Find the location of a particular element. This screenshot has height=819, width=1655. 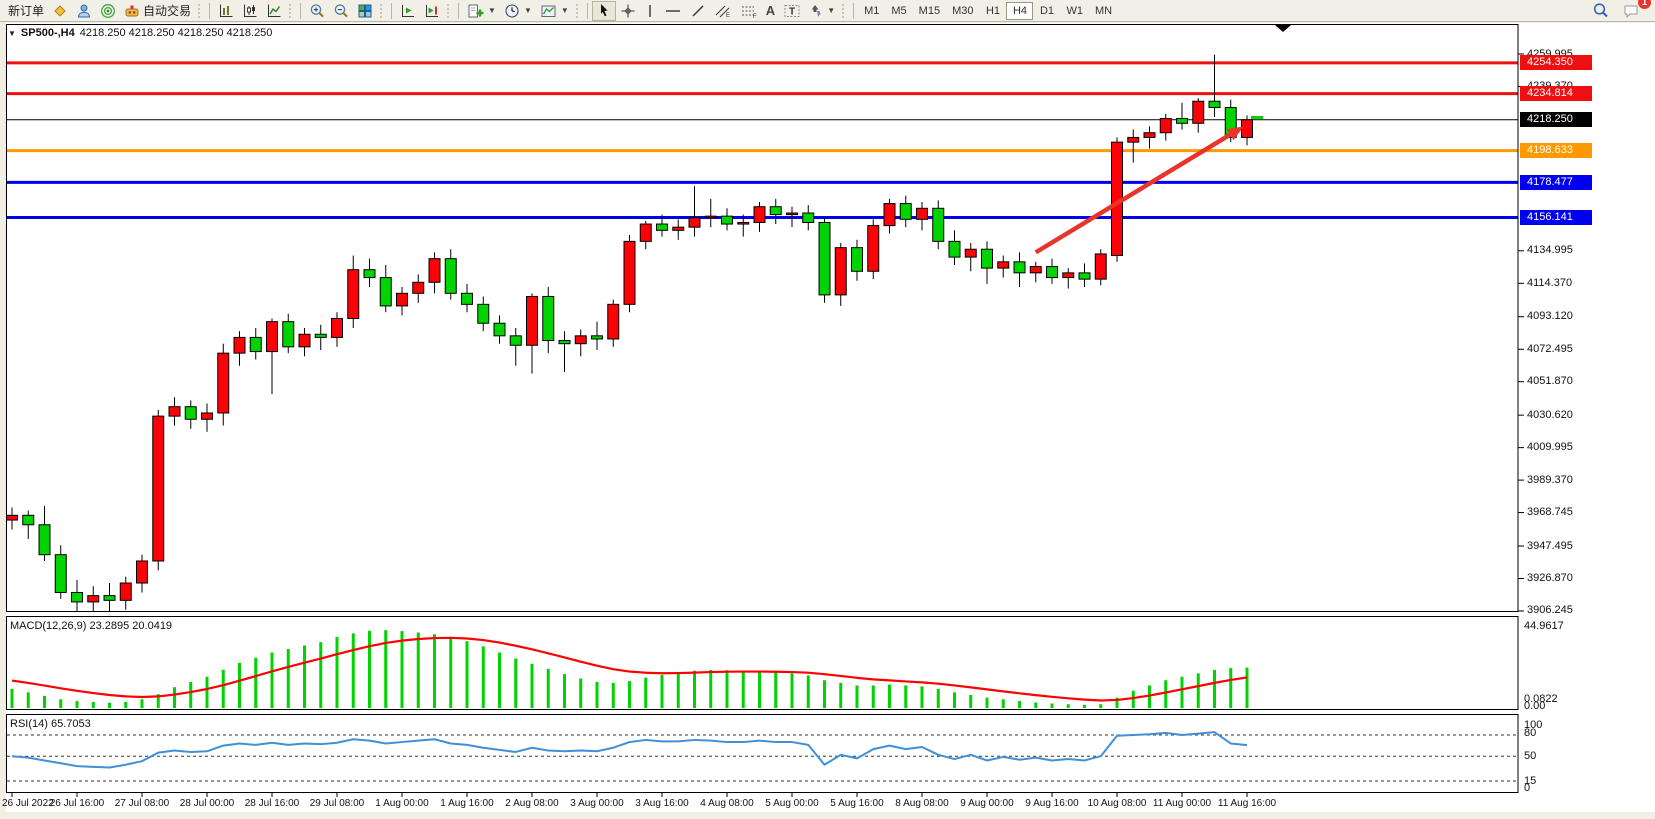

crosshair-tool-icon is located at coordinates (628, 11).